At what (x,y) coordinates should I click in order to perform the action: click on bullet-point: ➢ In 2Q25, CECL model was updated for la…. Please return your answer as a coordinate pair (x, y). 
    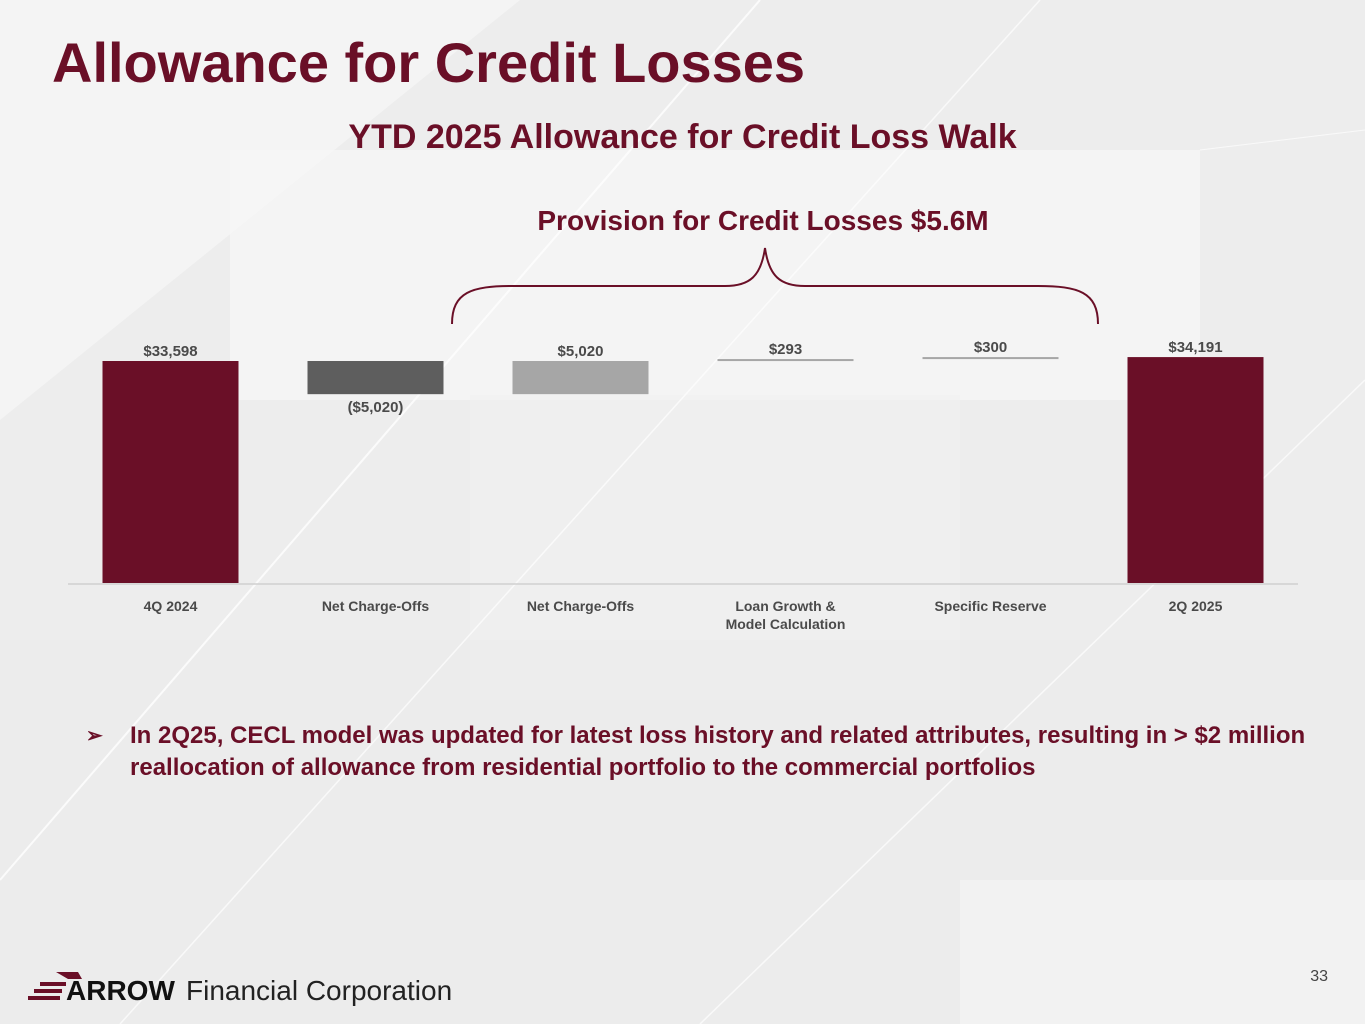
    Looking at the image, I should click on (696, 752).